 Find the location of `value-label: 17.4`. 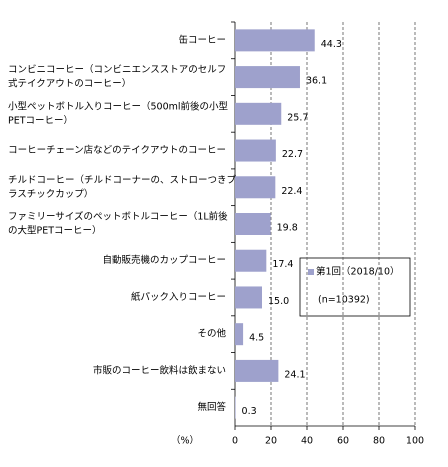

value-label: 17.4 is located at coordinates (282, 264).